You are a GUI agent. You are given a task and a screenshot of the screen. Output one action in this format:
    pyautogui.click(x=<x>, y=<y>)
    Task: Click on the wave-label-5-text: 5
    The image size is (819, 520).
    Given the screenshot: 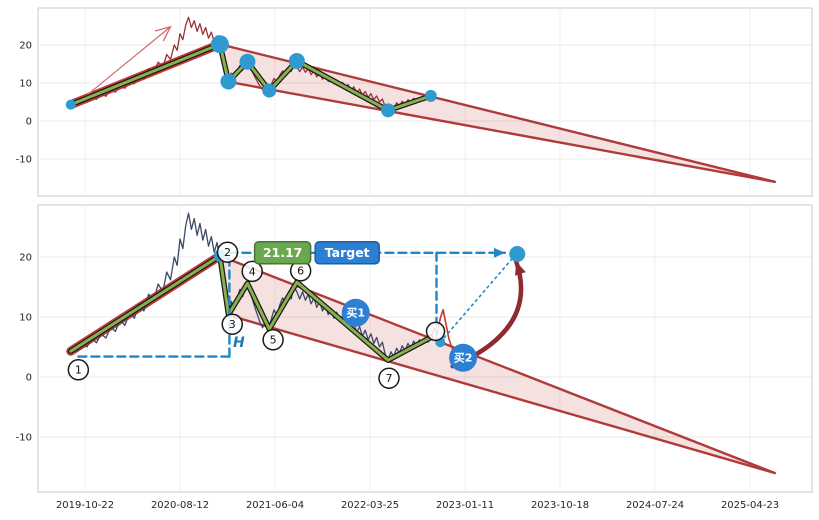 What is the action you would take?
    pyautogui.click(x=273, y=340)
    